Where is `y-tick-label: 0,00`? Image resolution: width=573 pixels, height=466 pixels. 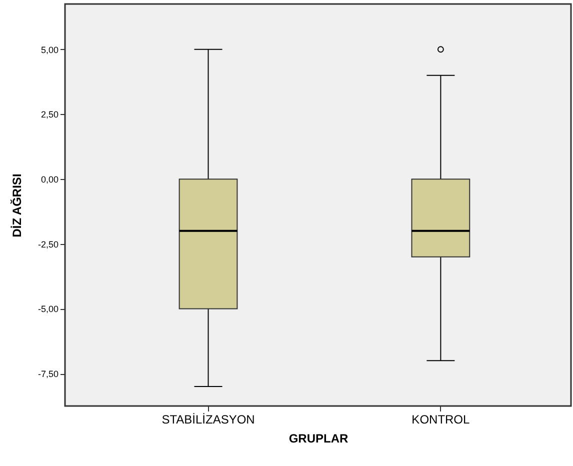 y-tick-label: 0,00 is located at coordinates (49, 179).